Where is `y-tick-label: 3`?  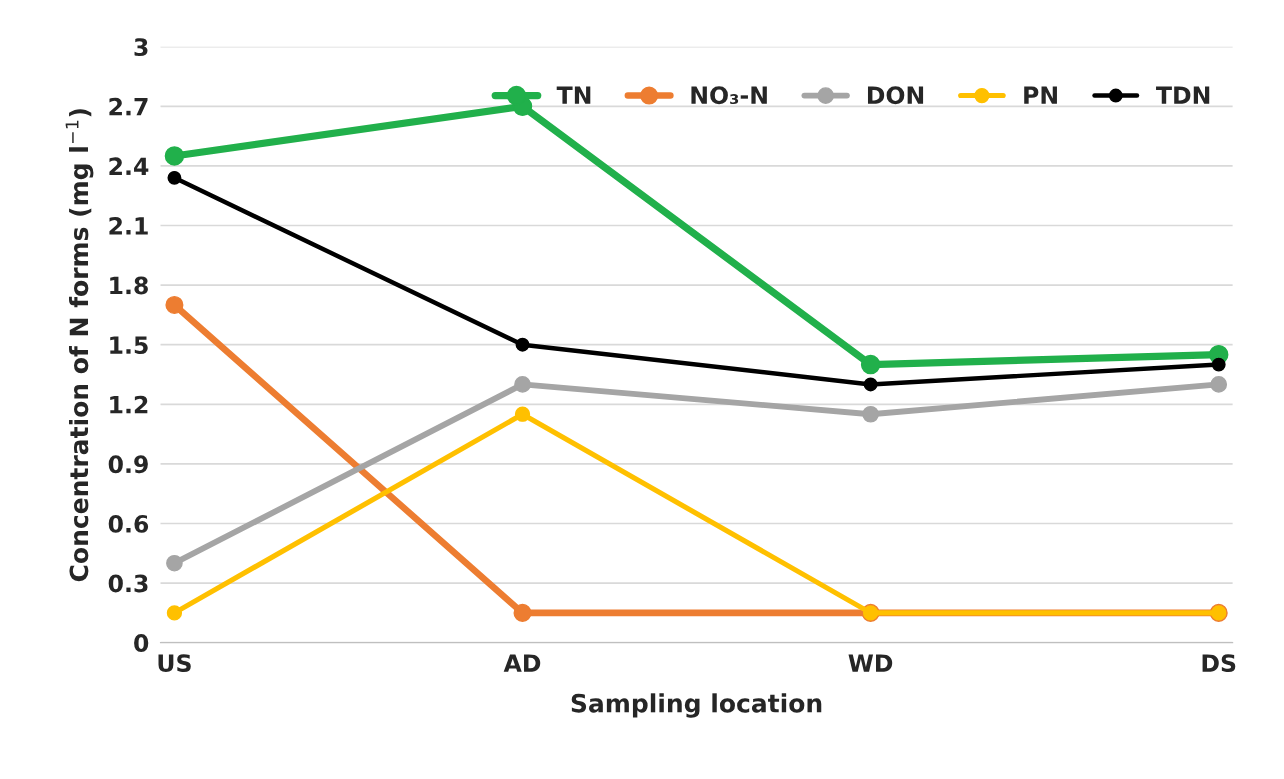
y-tick-label: 3 is located at coordinates (141, 47).